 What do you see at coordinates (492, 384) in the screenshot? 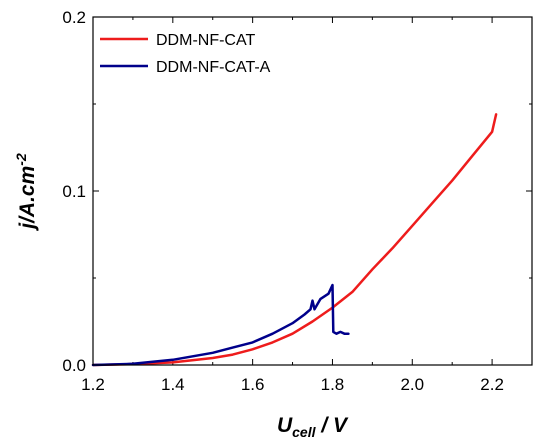
I see `x-tick-label: 2.2` at bounding box center [492, 384].